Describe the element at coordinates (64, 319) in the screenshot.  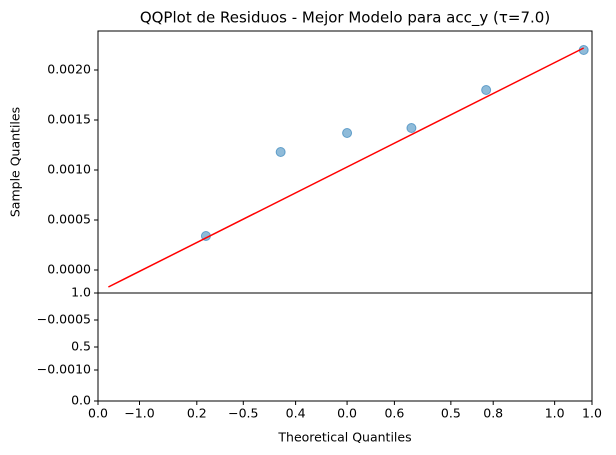
I see `y-tick-label: −0.0005` at that location.